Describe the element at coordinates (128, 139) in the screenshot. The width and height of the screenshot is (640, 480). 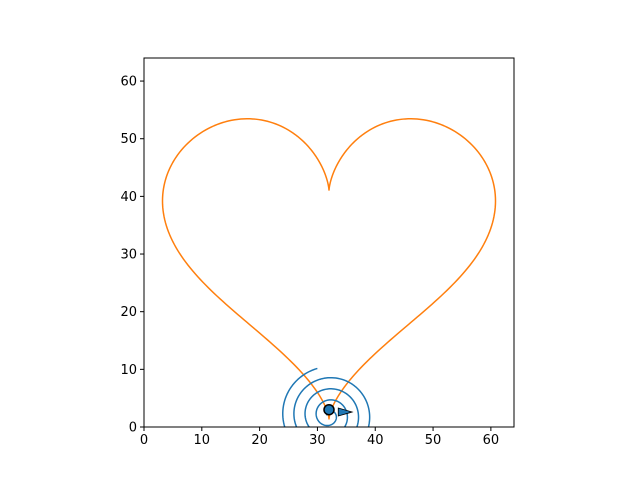
I see `y-tick-label: 50` at that location.